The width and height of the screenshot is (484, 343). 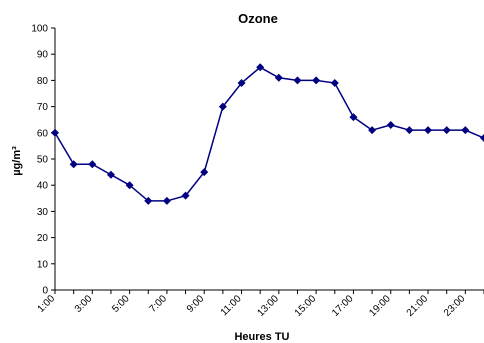 What do you see at coordinates (43, 264) in the screenshot?
I see `y-tick-label: 10` at bounding box center [43, 264].